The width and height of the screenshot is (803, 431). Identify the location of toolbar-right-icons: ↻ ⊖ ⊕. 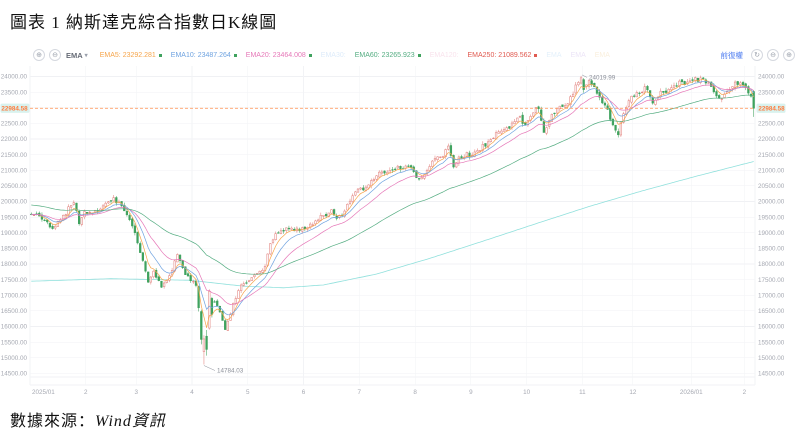
(773, 55).